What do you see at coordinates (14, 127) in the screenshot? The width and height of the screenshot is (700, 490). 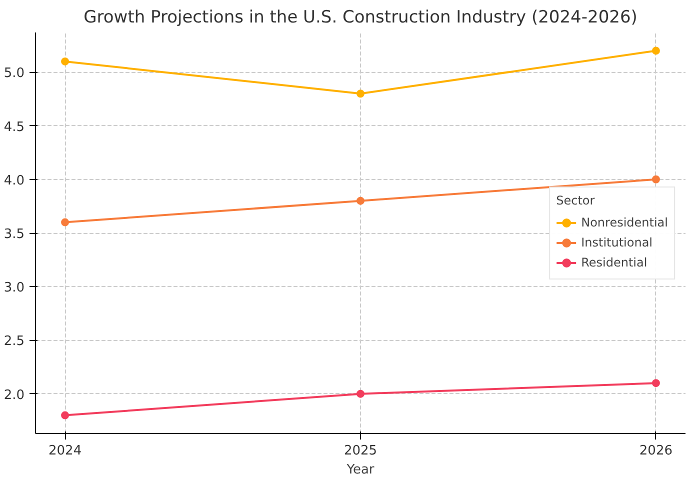 I see `y-tick-label: 4.5` at bounding box center [14, 127].